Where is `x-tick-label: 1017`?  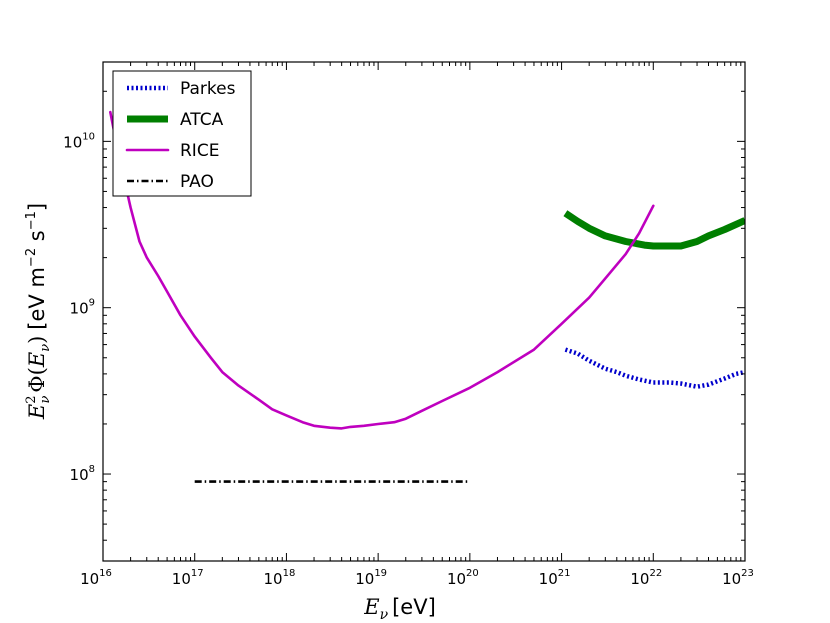 x-tick-label: 1017 is located at coordinates (188, 578).